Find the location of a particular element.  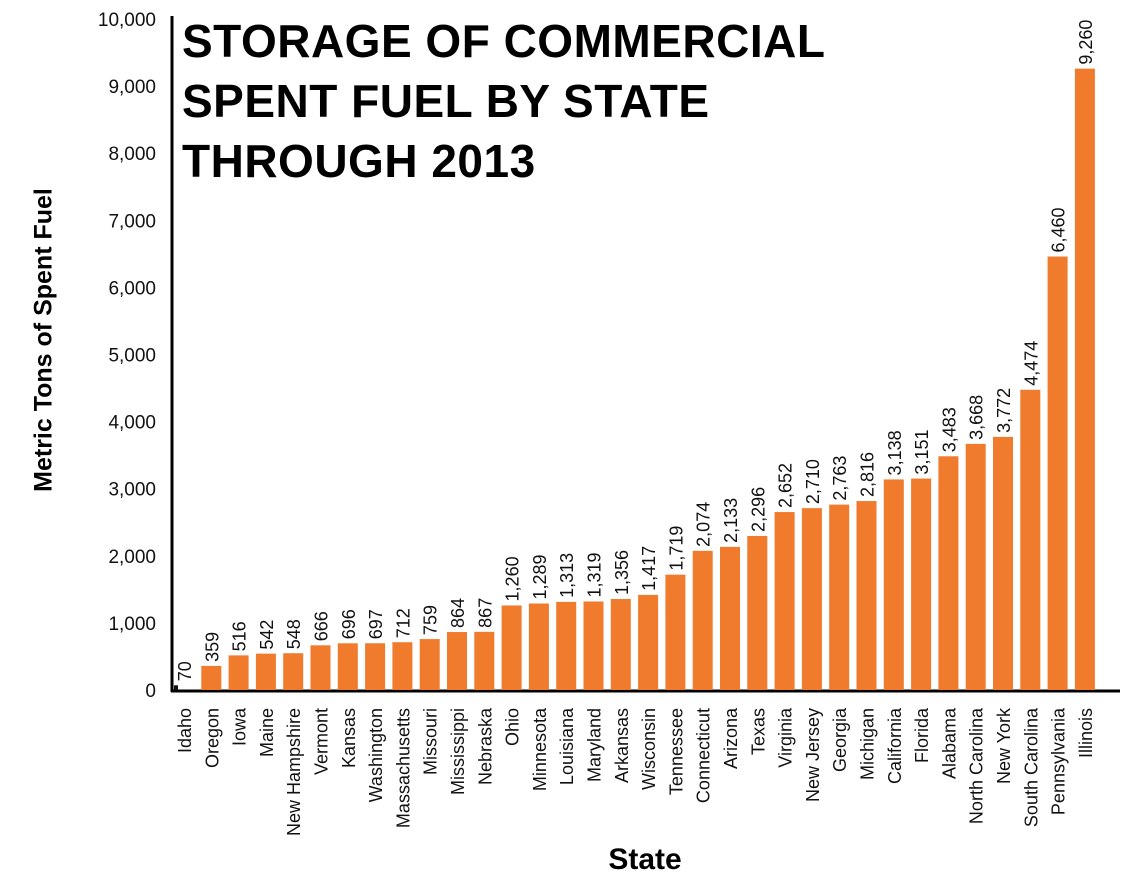

value-label: 3,772 is located at coordinates (1004, 410).